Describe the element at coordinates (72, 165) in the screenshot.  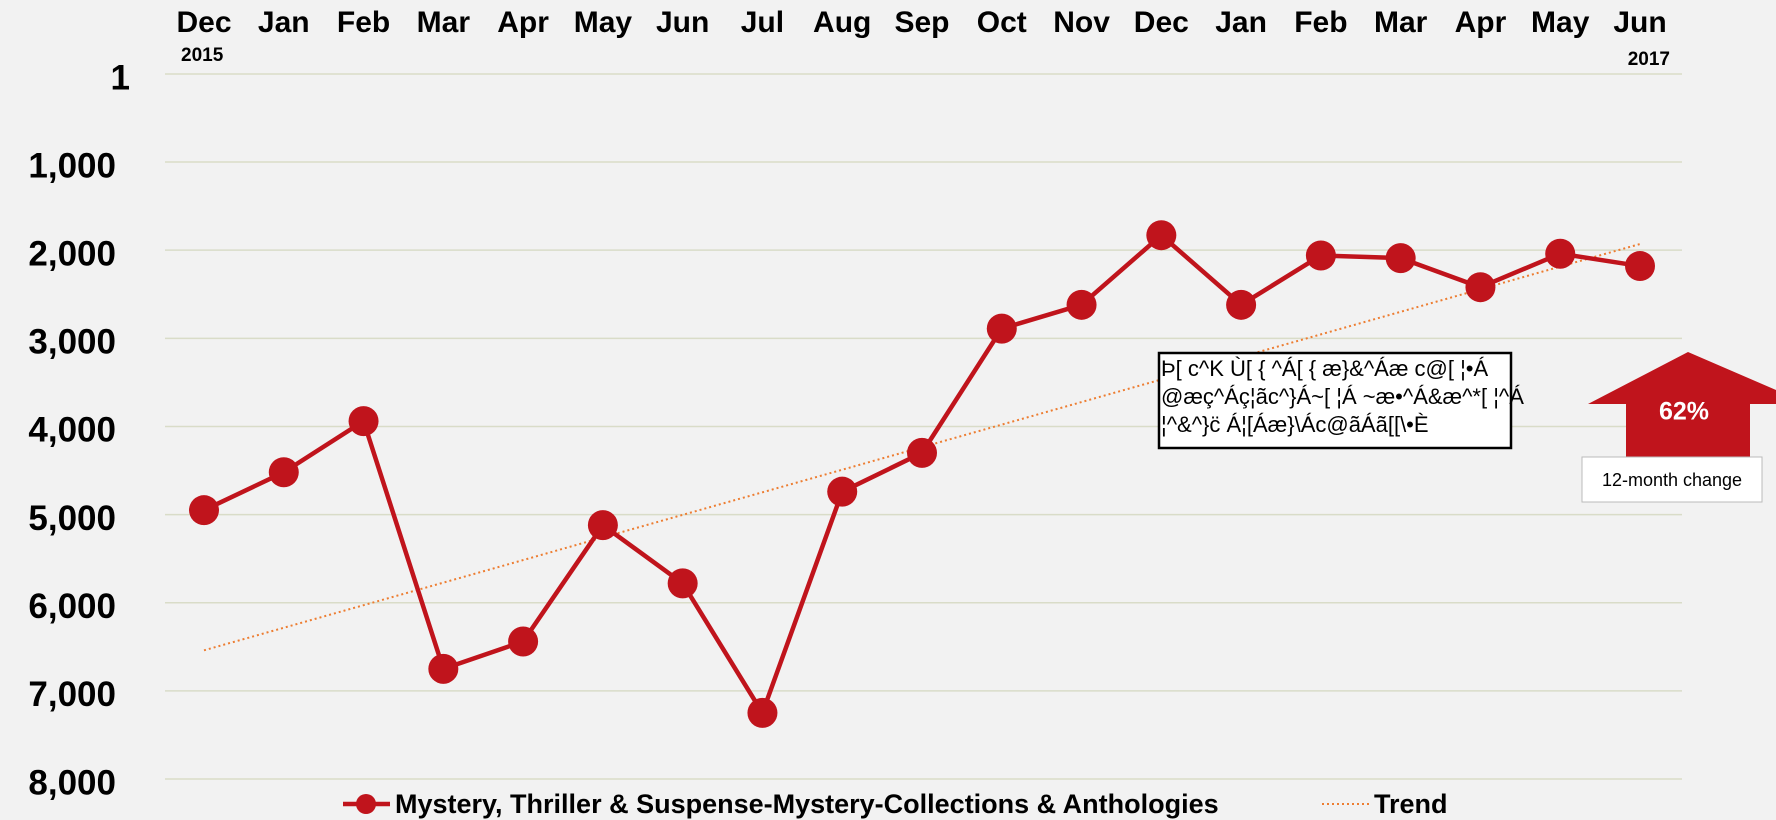
I see `y-tick-label: 1,000` at that location.